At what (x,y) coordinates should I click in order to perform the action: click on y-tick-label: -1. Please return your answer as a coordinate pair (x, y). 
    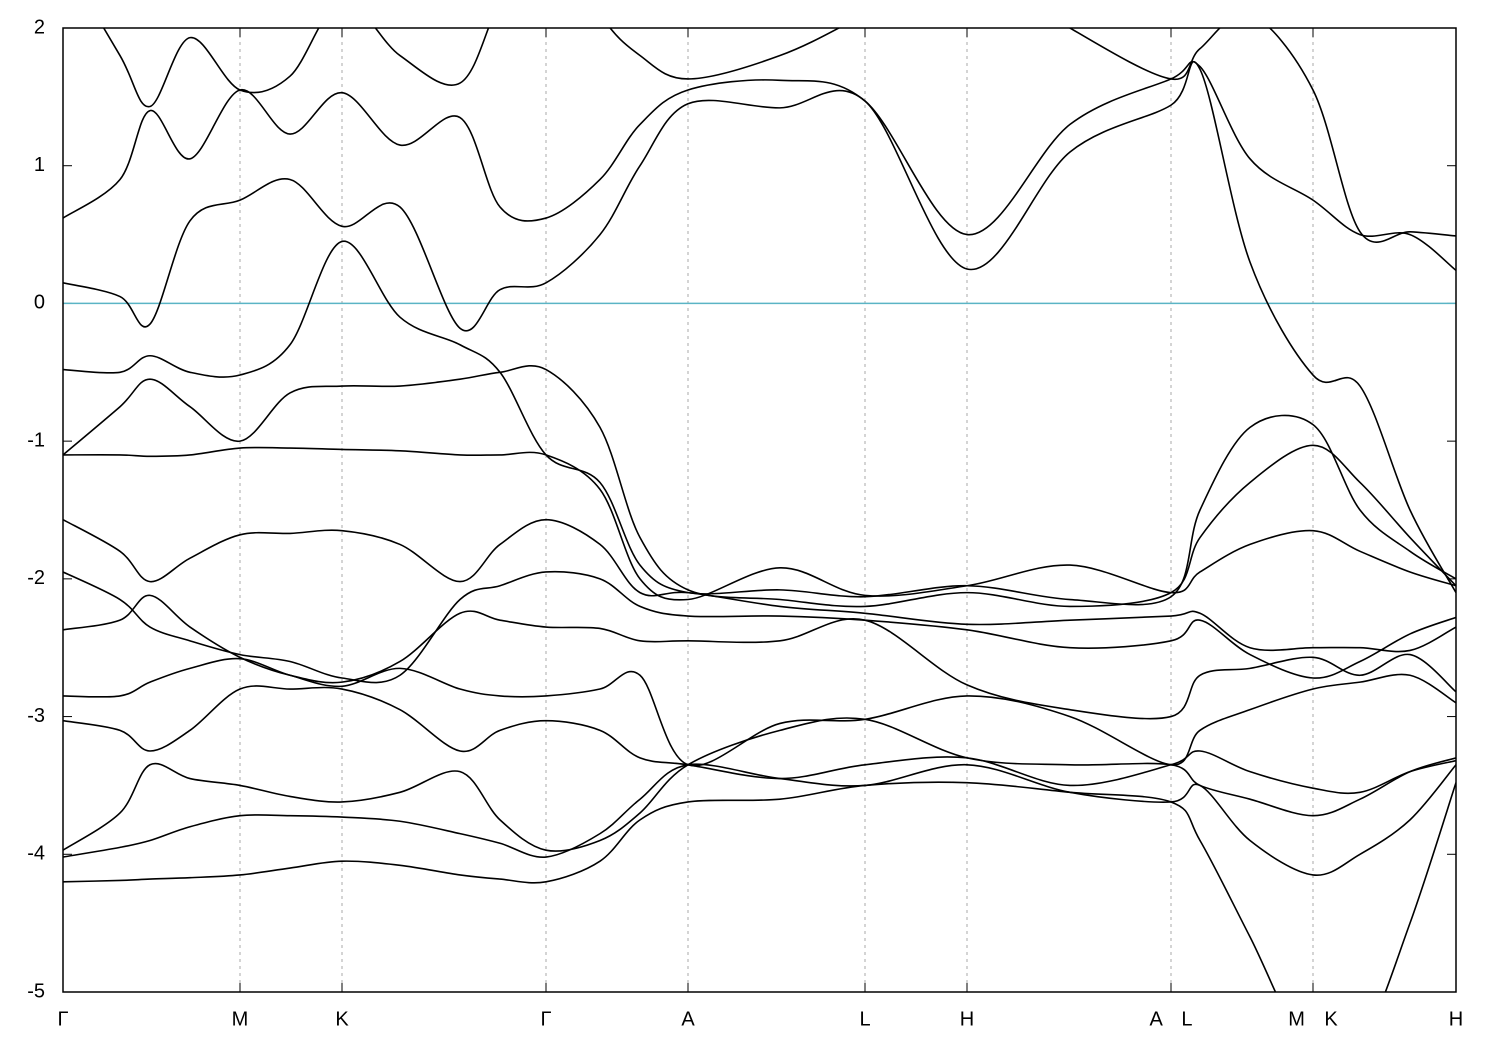
    Looking at the image, I should click on (36, 440).